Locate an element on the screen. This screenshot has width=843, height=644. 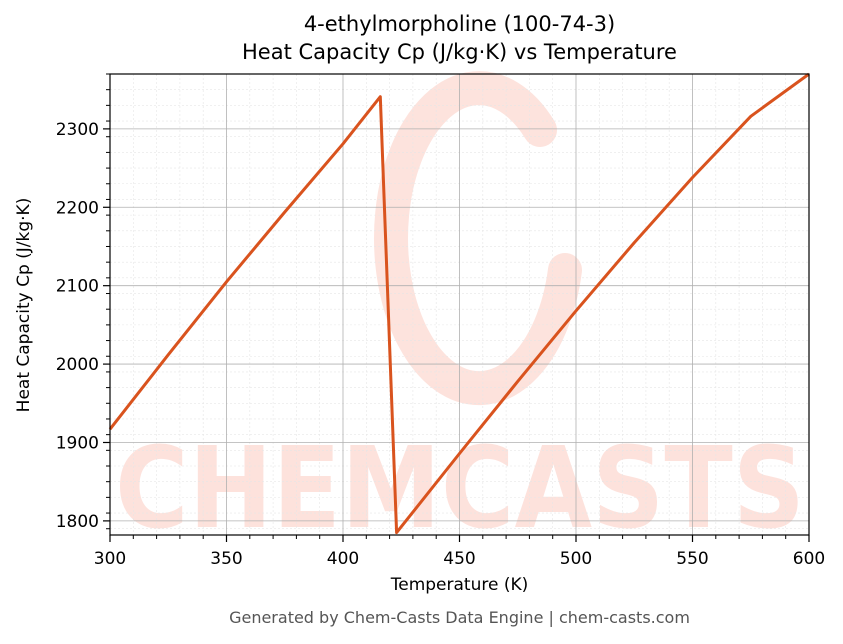
y-tick-label: 1900 is located at coordinates (77, 443).